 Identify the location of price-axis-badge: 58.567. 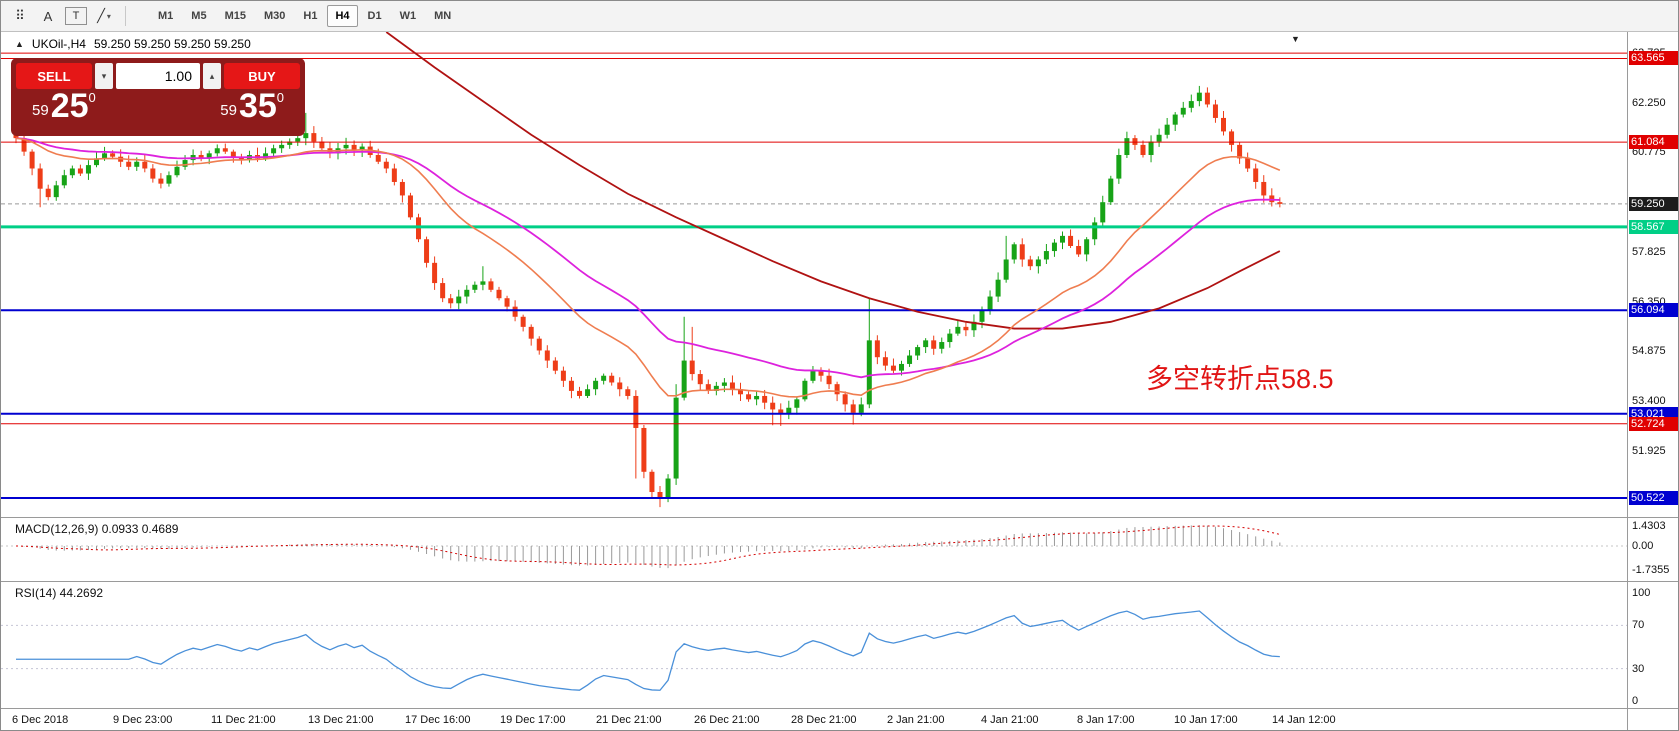
(1653, 226).